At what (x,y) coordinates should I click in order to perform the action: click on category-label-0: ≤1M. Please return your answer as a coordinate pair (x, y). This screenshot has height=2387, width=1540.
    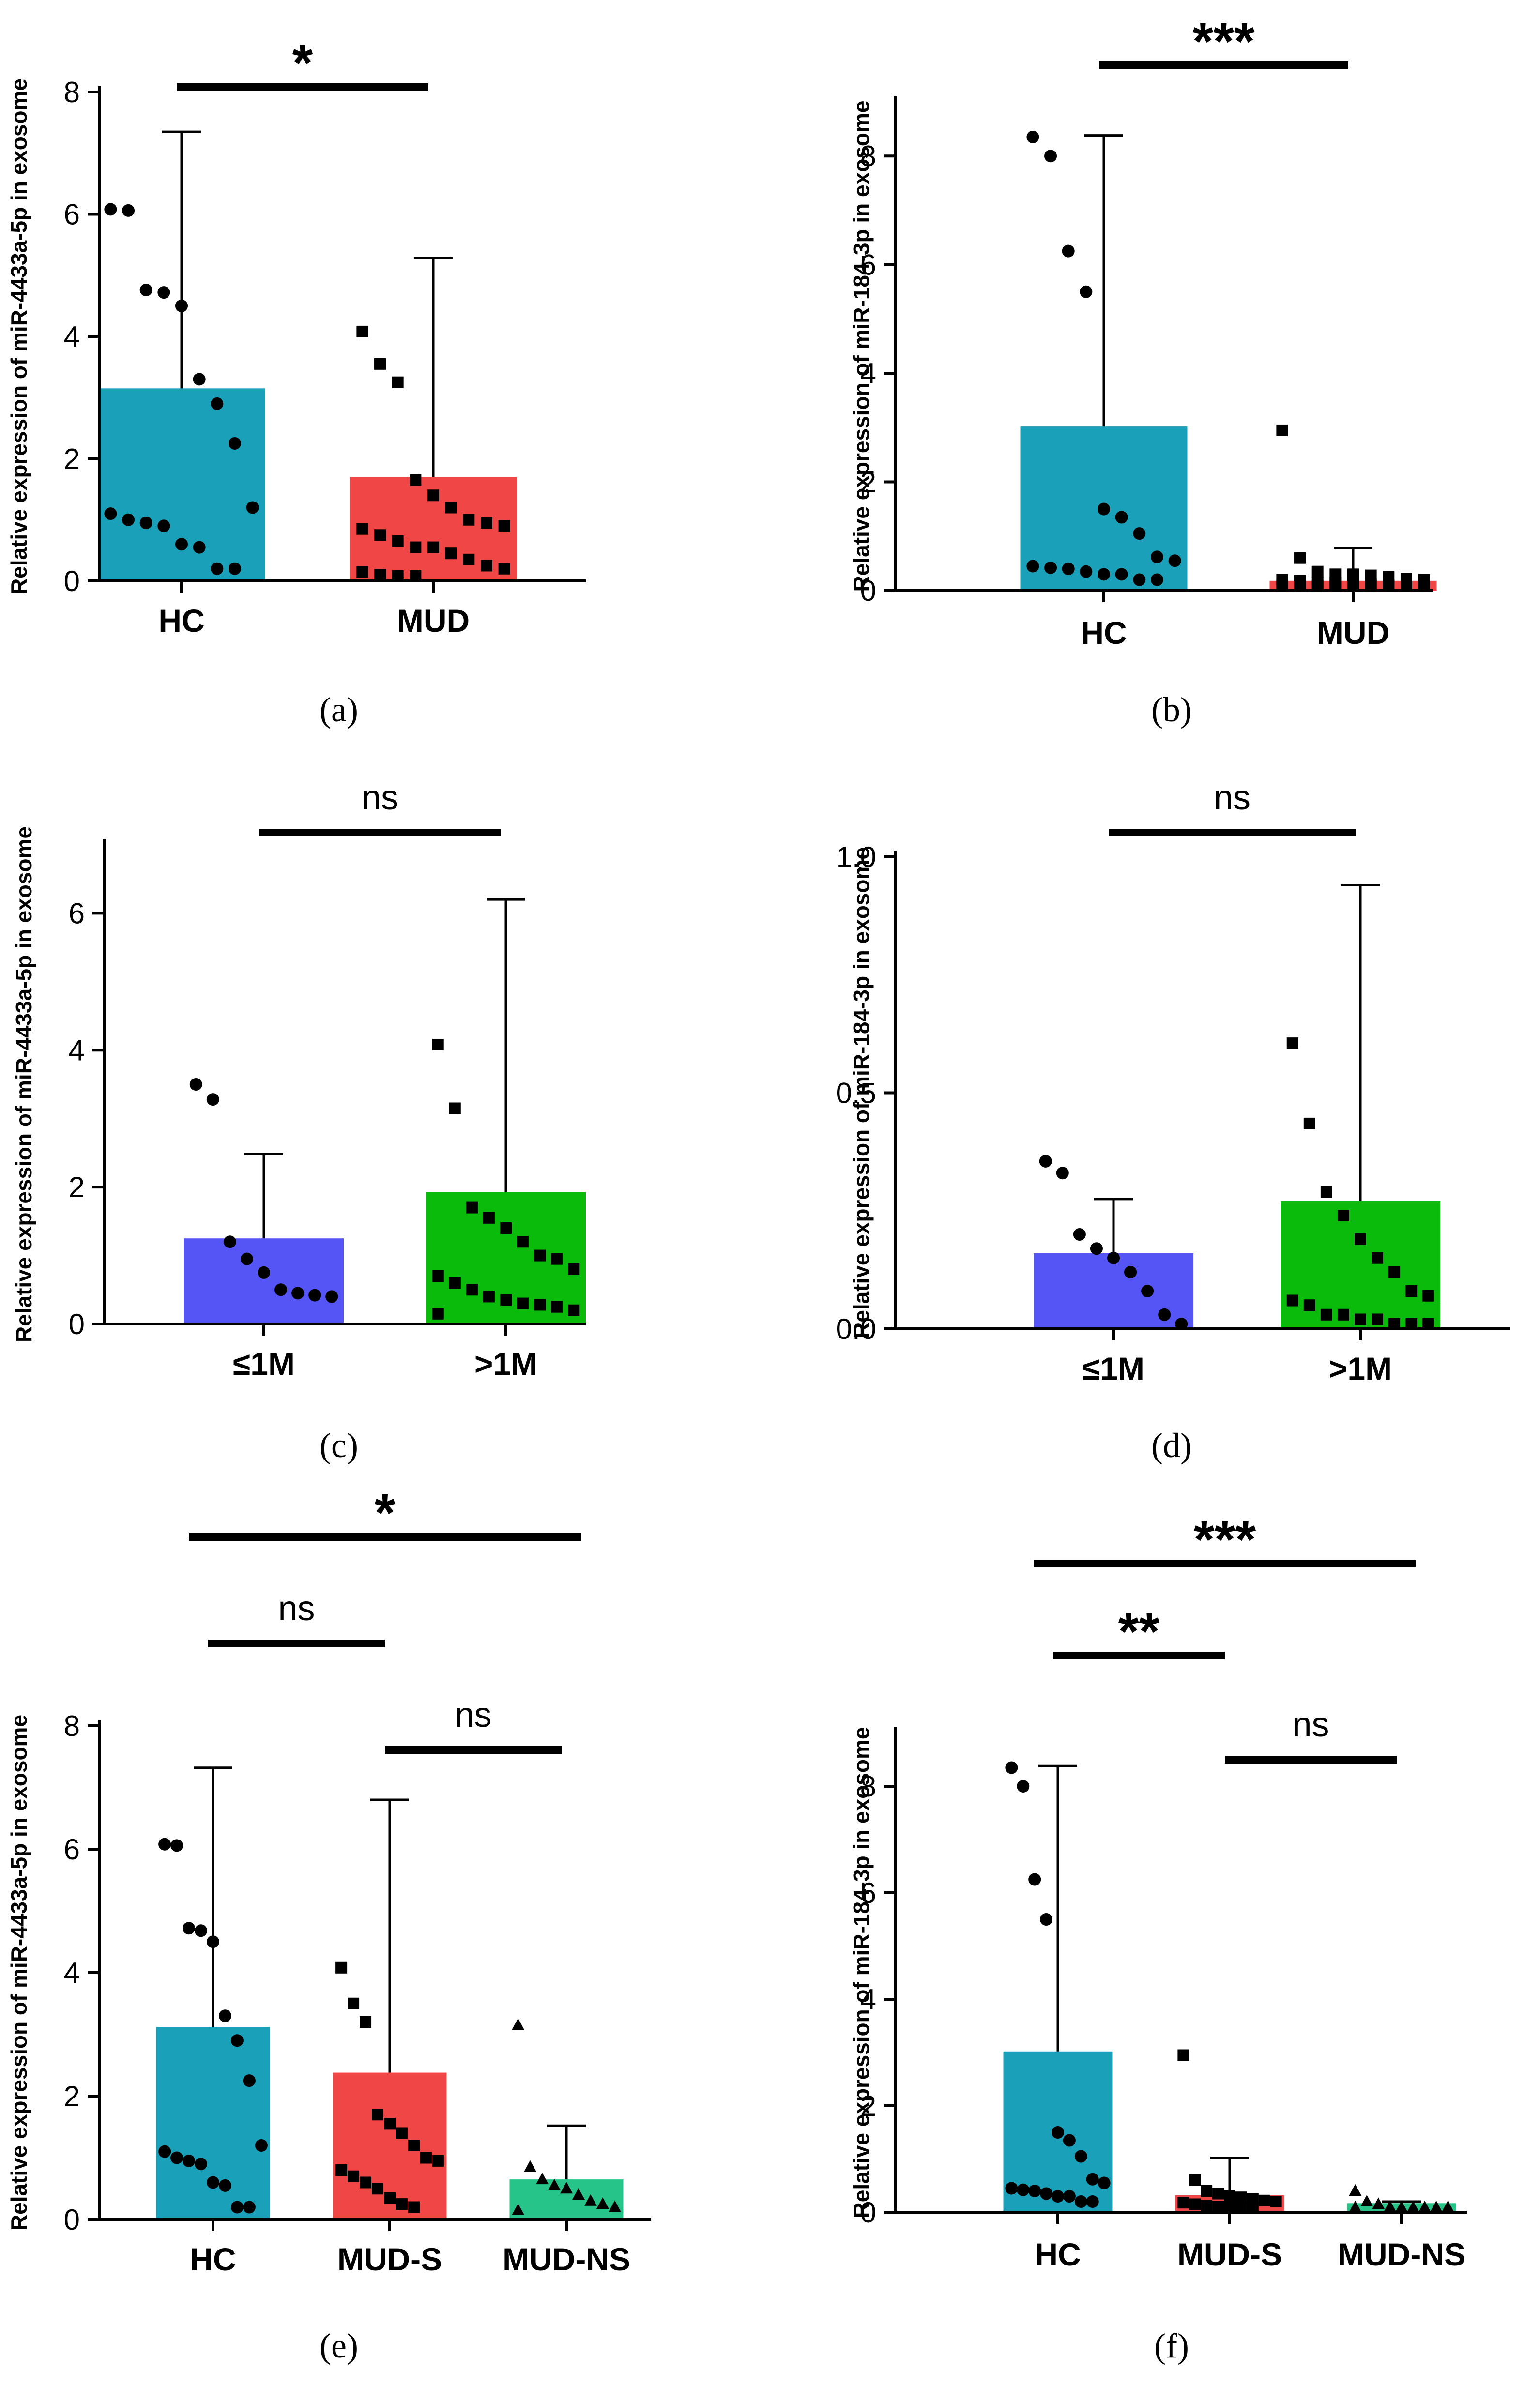
    Looking at the image, I should click on (1113, 1368).